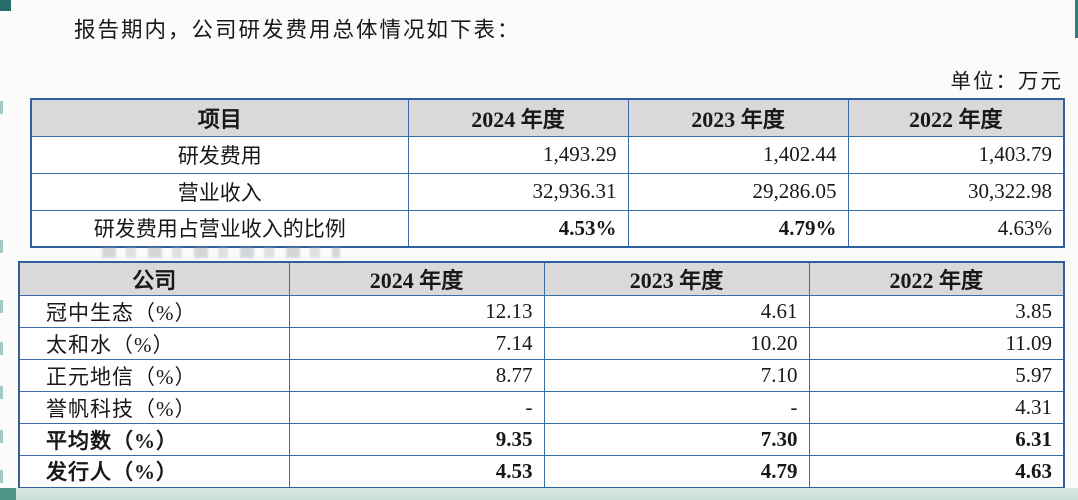 This screenshot has width=1078, height=500. I want to click on table-row: 营业收入 32,936.31 29,286.05 30,322.98, so click(547, 191).